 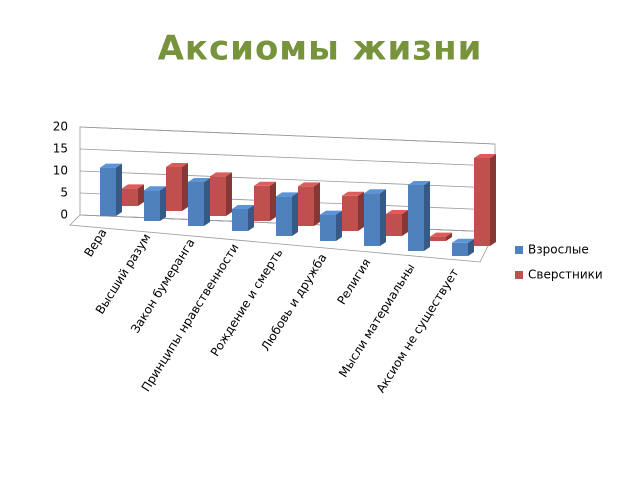 What do you see at coordinates (60, 149) in the screenshot?
I see `y-tick-label: 15` at bounding box center [60, 149].